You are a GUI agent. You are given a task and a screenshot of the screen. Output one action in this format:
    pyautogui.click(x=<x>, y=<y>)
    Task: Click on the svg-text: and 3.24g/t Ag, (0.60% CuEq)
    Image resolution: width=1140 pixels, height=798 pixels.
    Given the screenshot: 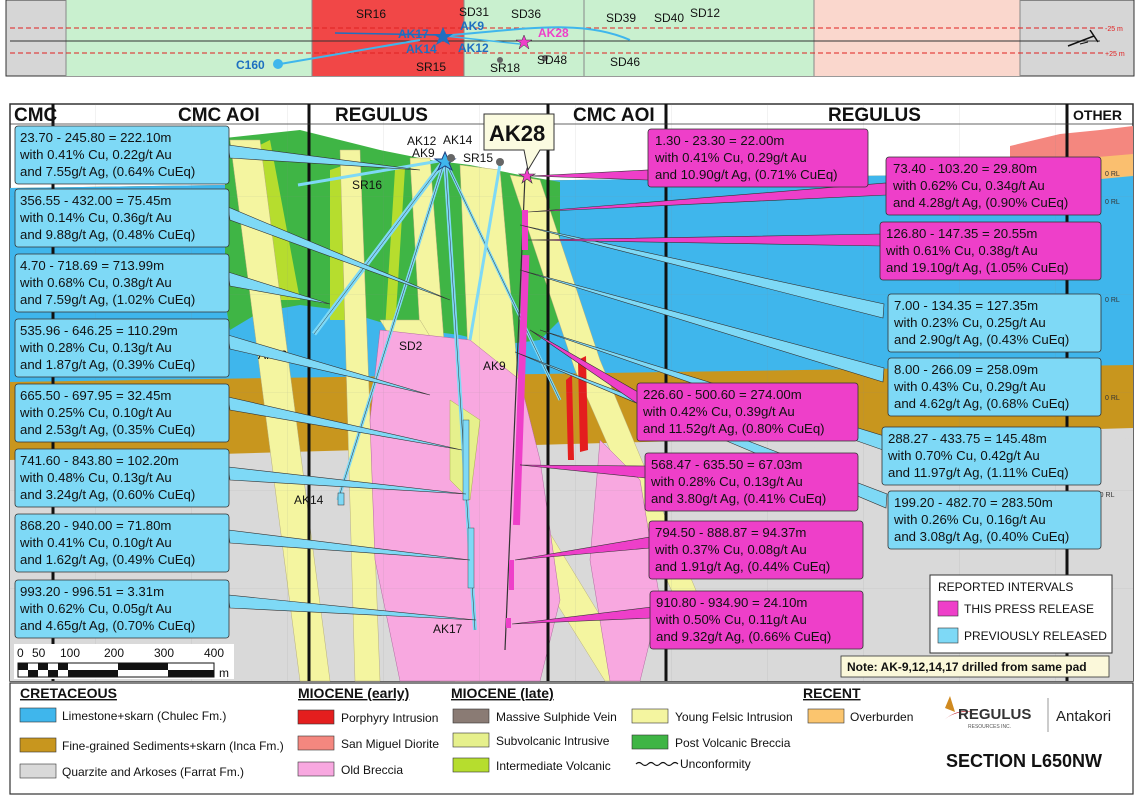 What is the action you would take?
    pyautogui.click(x=107, y=494)
    